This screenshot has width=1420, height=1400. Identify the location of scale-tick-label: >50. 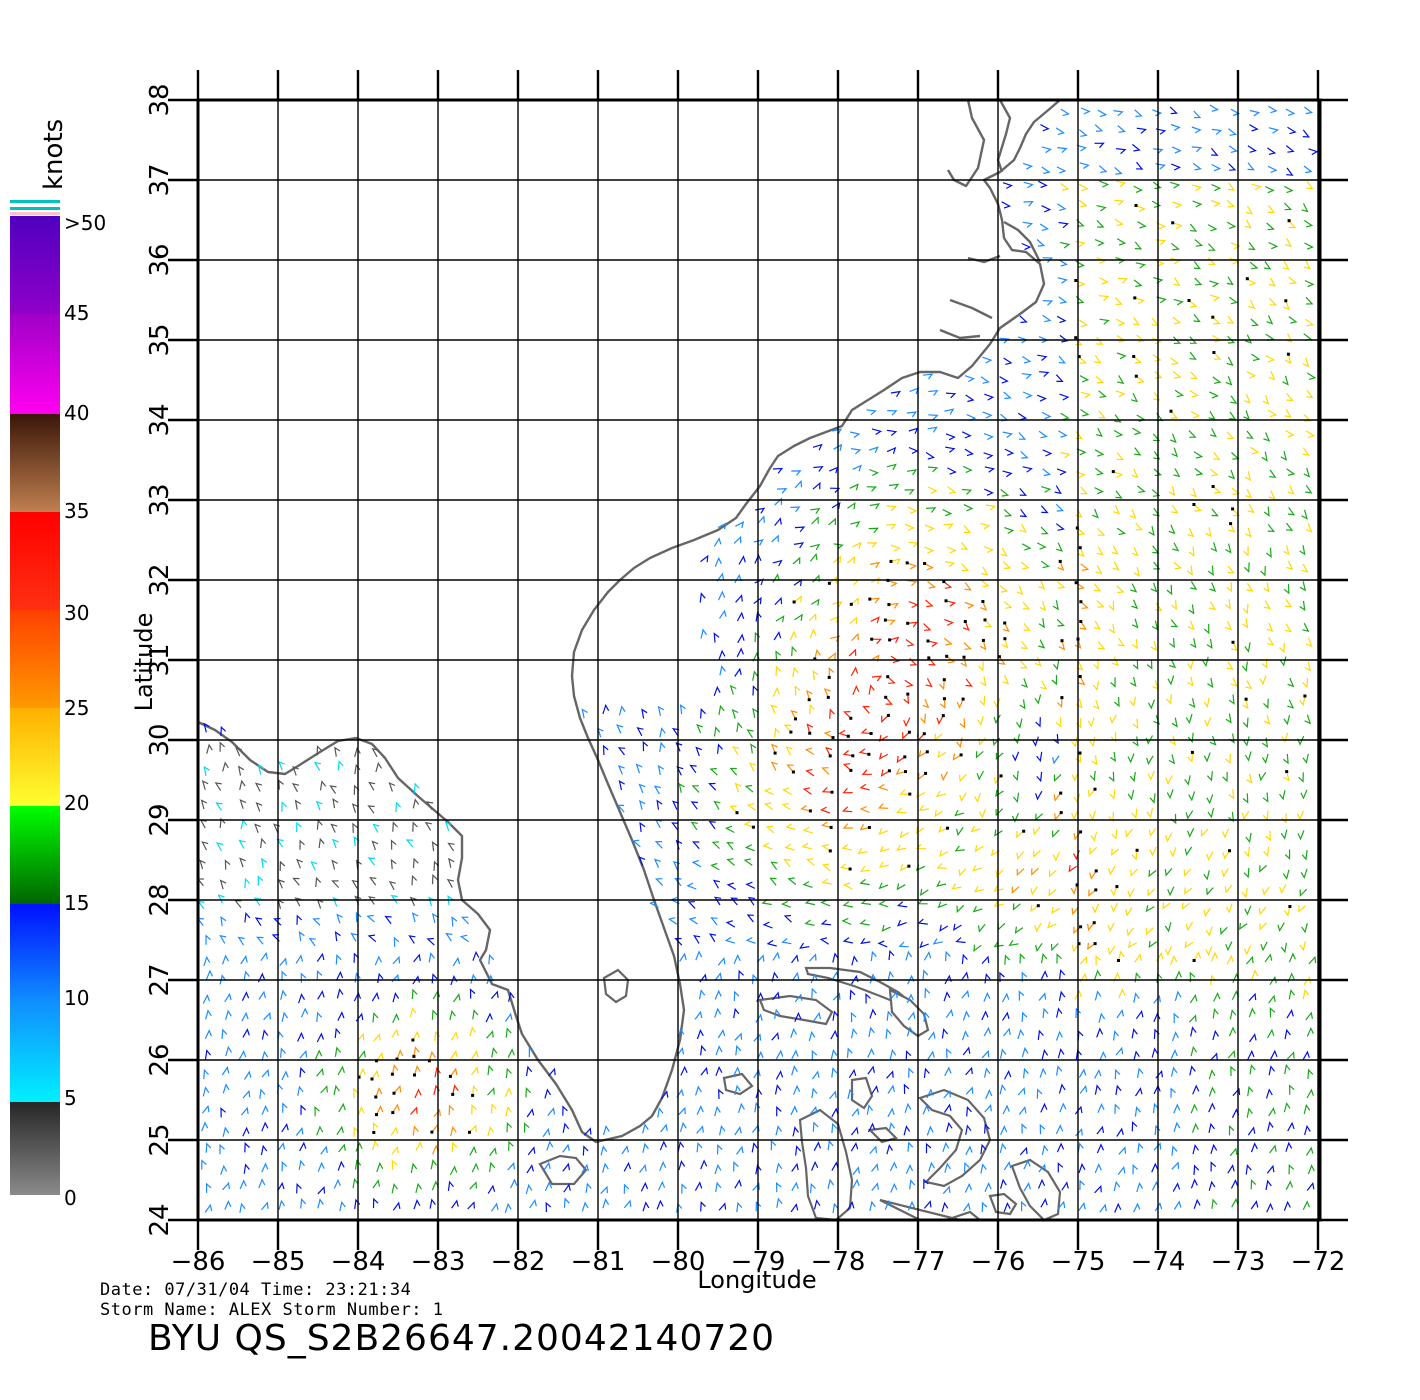
(85, 223).